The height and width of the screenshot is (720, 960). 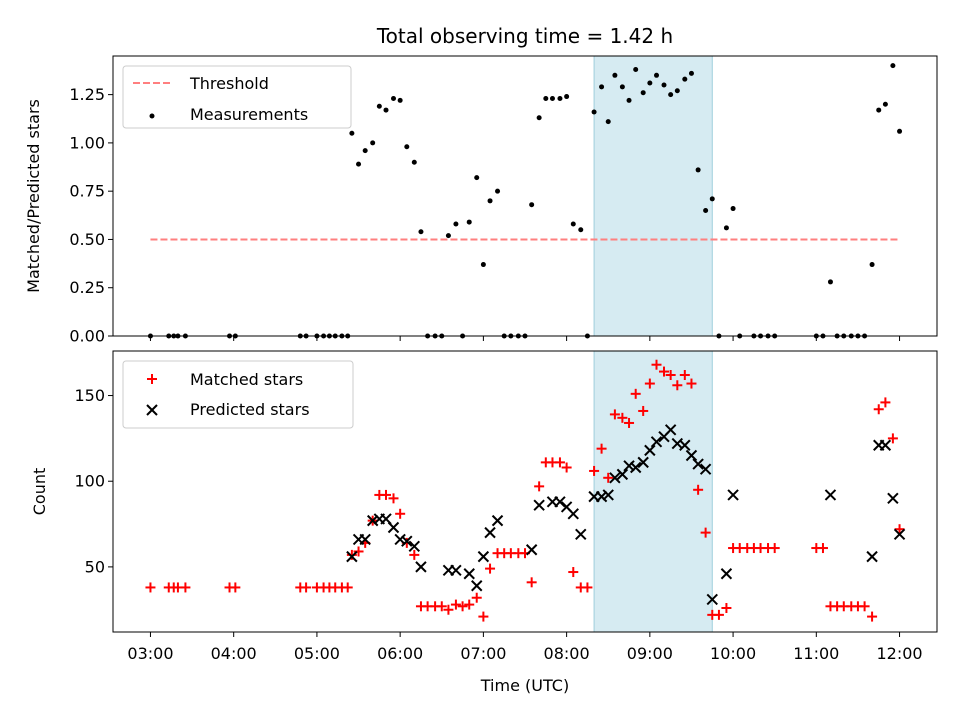 I want to click on bottom-xtick-label: 11:00, so click(x=816, y=653).